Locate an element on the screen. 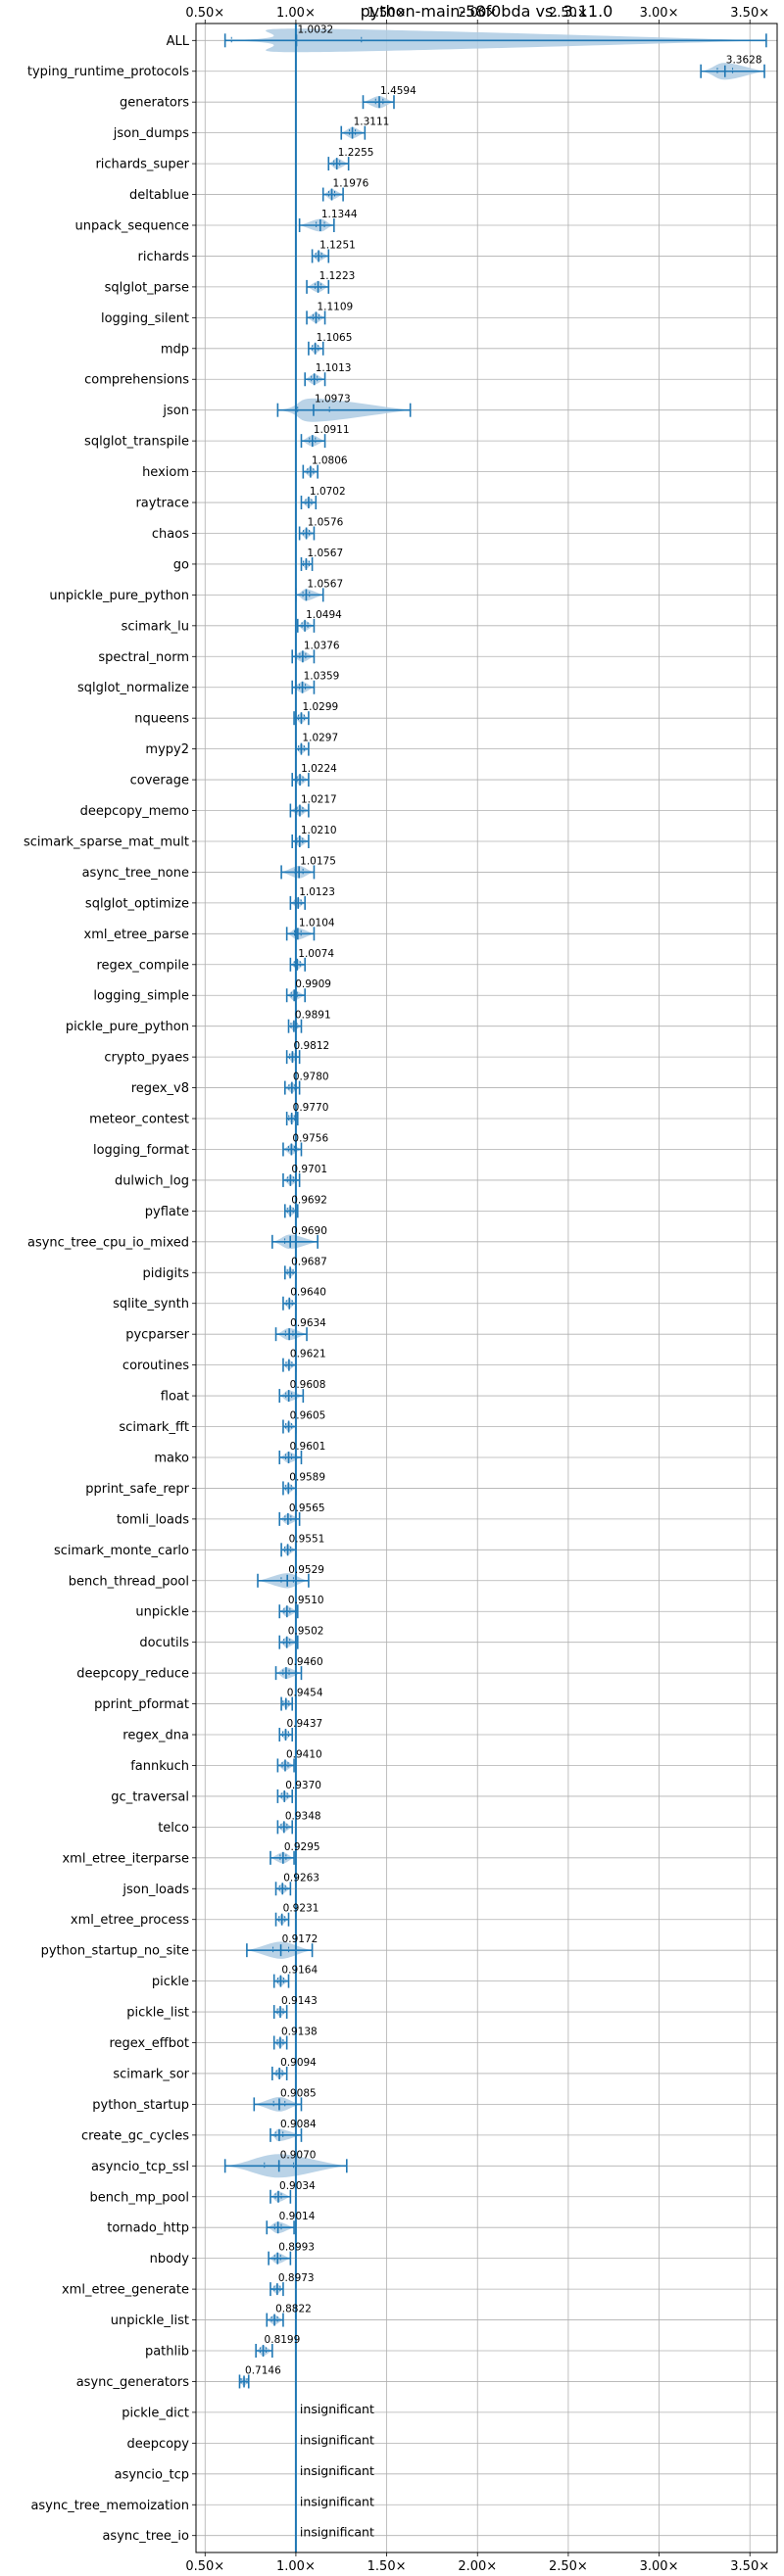  value-label: 0.9634 is located at coordinates (308, 1323).